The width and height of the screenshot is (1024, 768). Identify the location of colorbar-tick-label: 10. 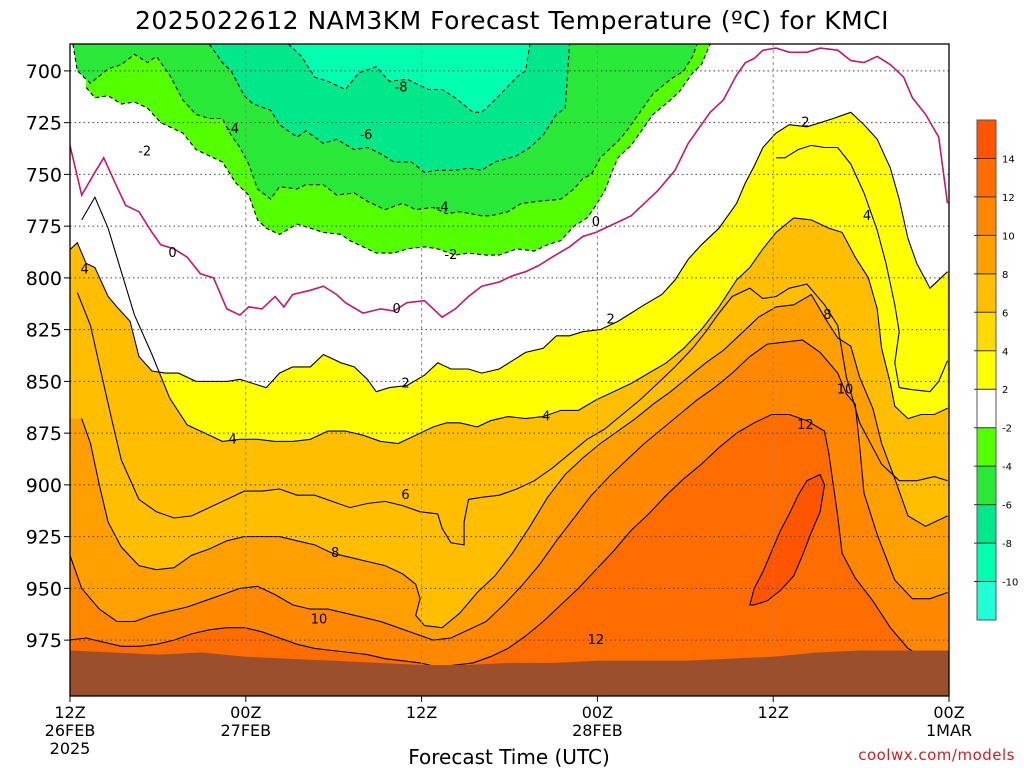
(1008, 236).